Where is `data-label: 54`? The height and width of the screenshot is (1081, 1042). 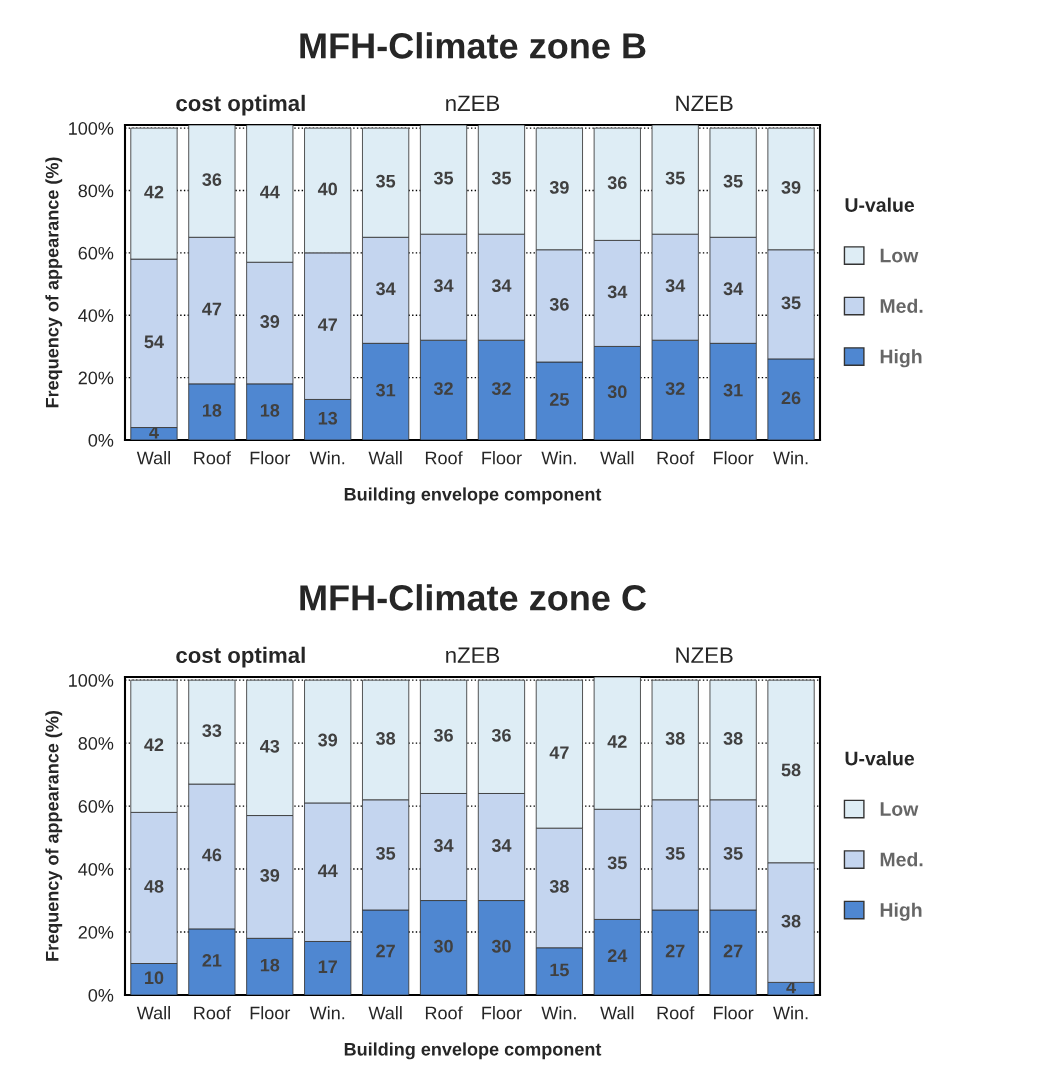
data-label: 54 is located at coordinates (154, 342).